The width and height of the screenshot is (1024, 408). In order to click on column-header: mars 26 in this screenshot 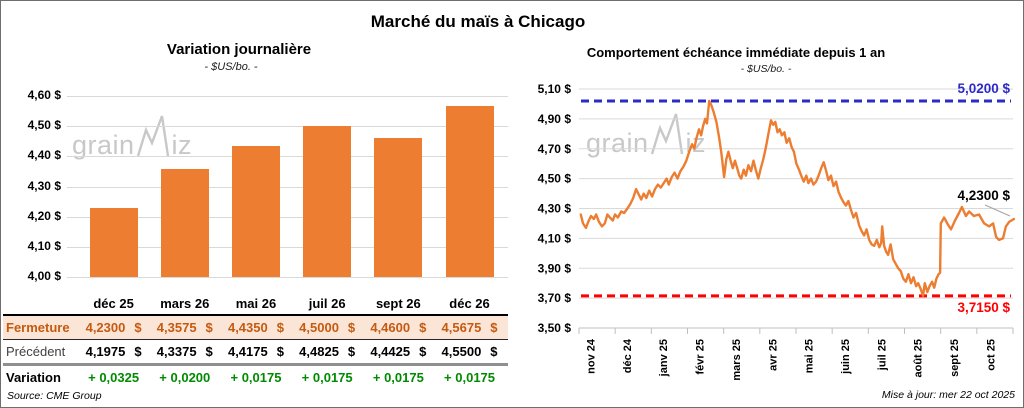, I will do `click(185, 303)`.